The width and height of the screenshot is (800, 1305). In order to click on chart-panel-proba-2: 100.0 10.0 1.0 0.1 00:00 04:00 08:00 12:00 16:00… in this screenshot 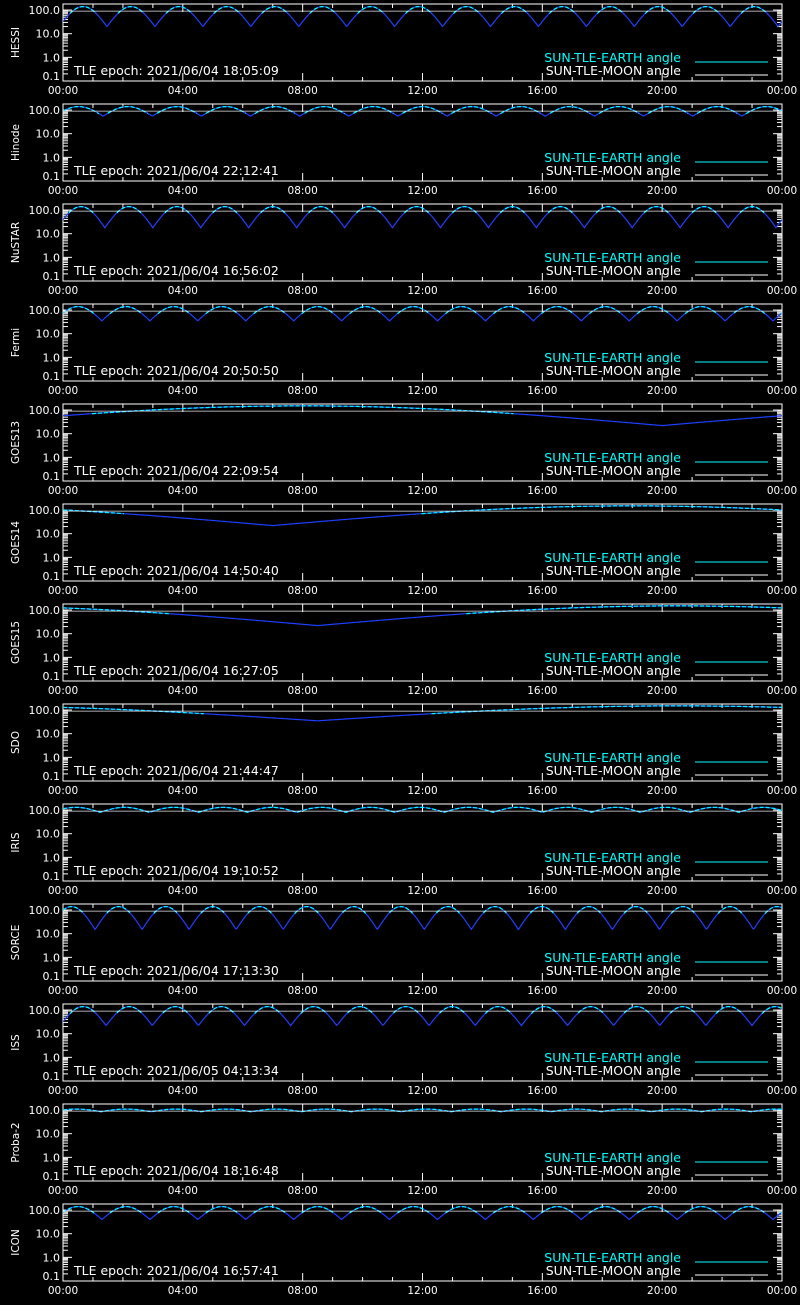, I will do `click(403, 1150)`.